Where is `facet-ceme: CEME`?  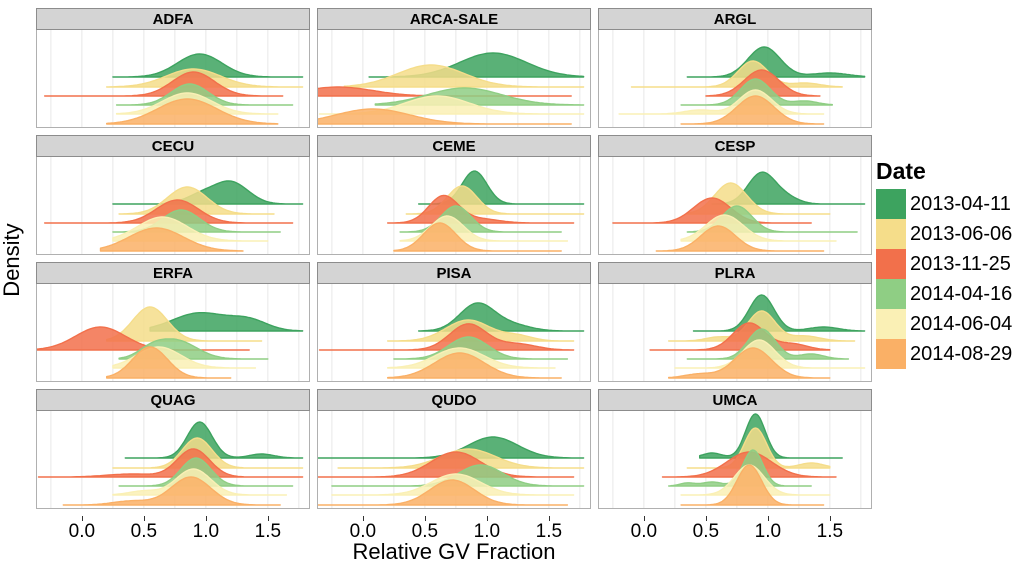
facet-ceme: CEME is located at coordinates (454, 195).